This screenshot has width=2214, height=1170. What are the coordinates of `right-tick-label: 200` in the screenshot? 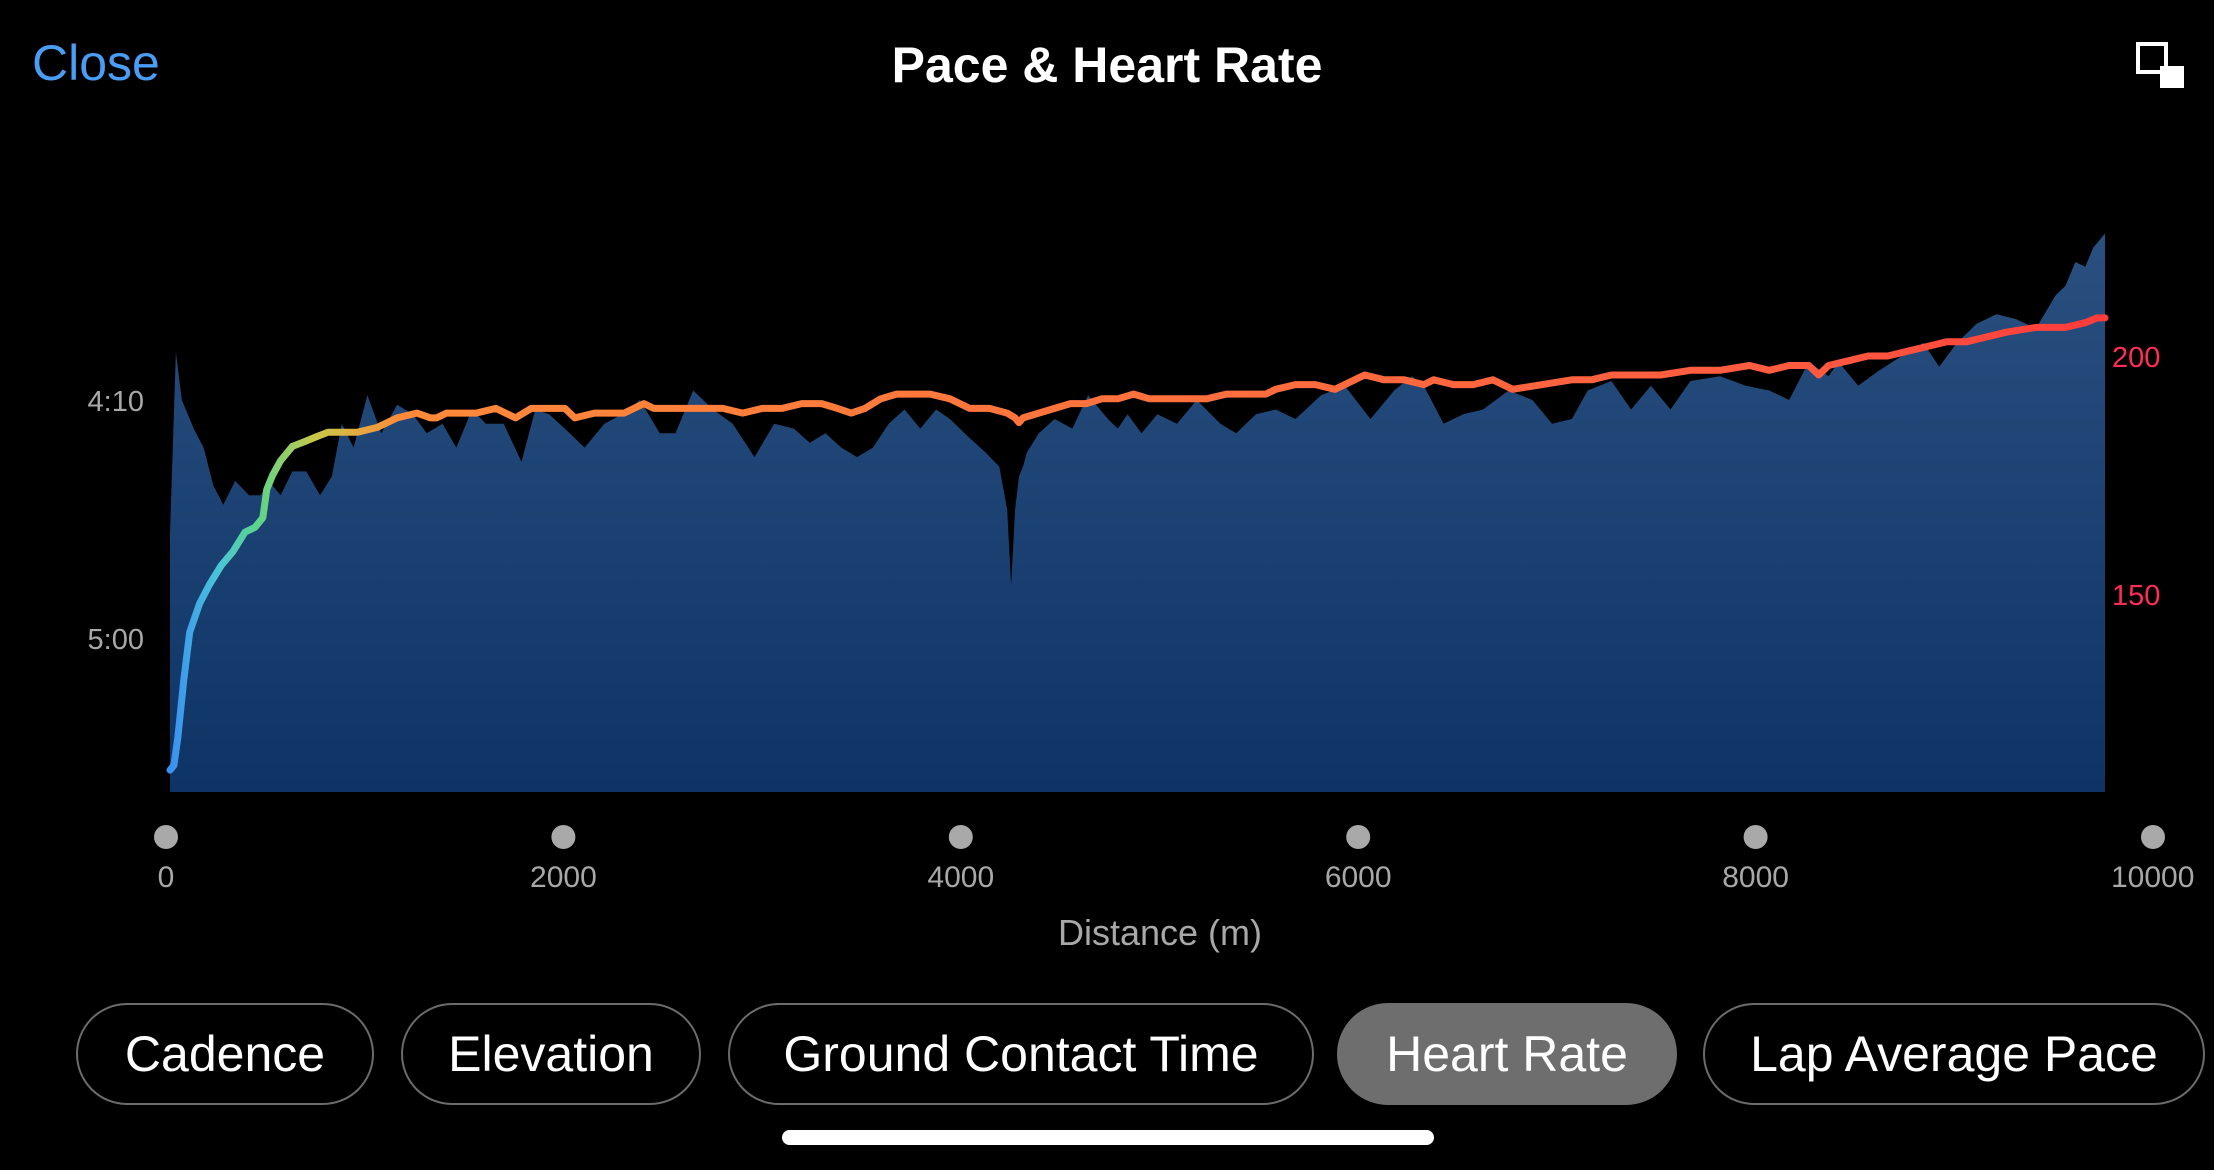 It's located at (2136, 358).